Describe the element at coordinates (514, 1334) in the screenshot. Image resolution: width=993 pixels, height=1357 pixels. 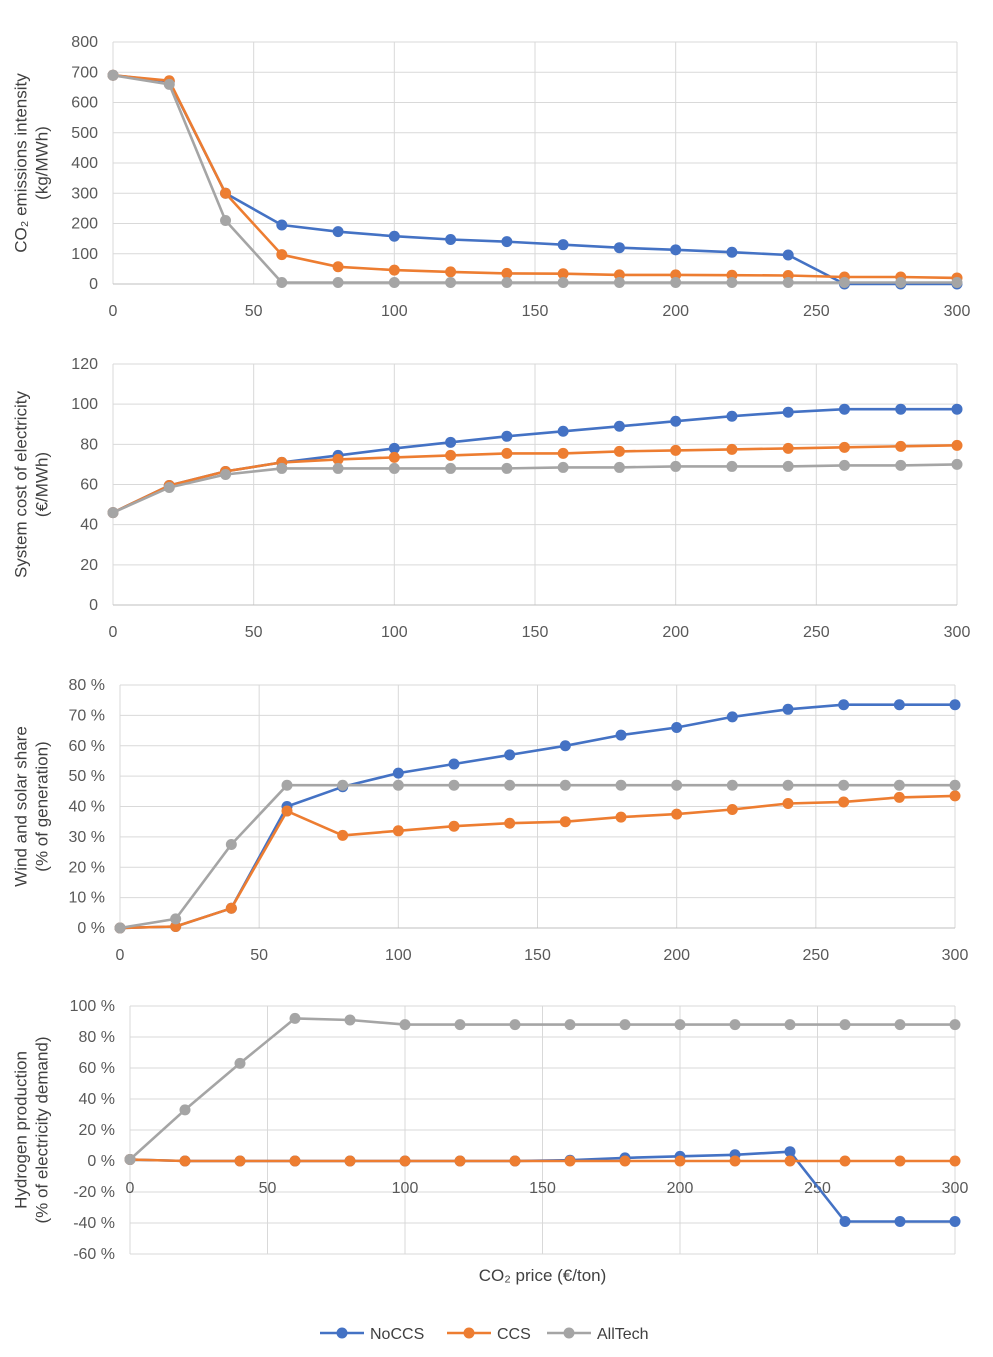
I see `legend-label-ccs: CCS` at that location.